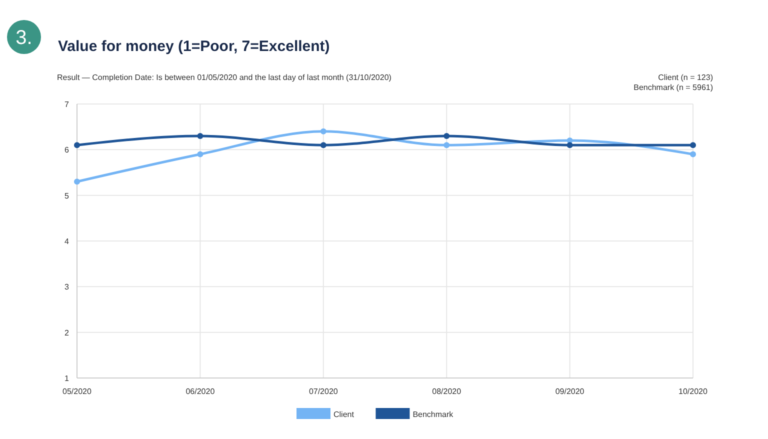  I want to click on y-tick-label: 7, so click(67, 104).